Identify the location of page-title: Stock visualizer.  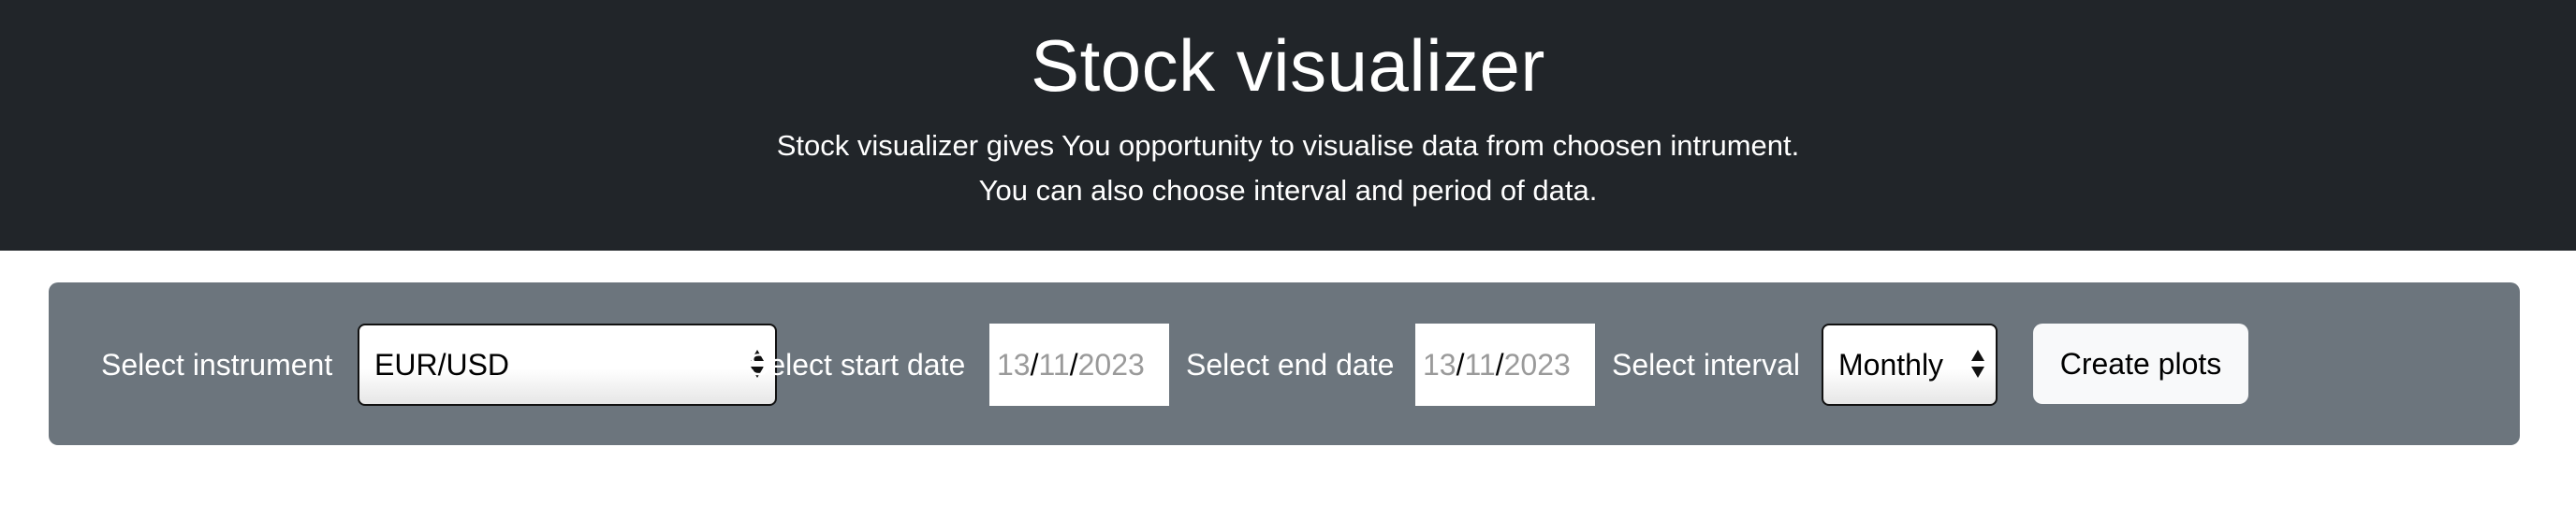
(1288, 66).